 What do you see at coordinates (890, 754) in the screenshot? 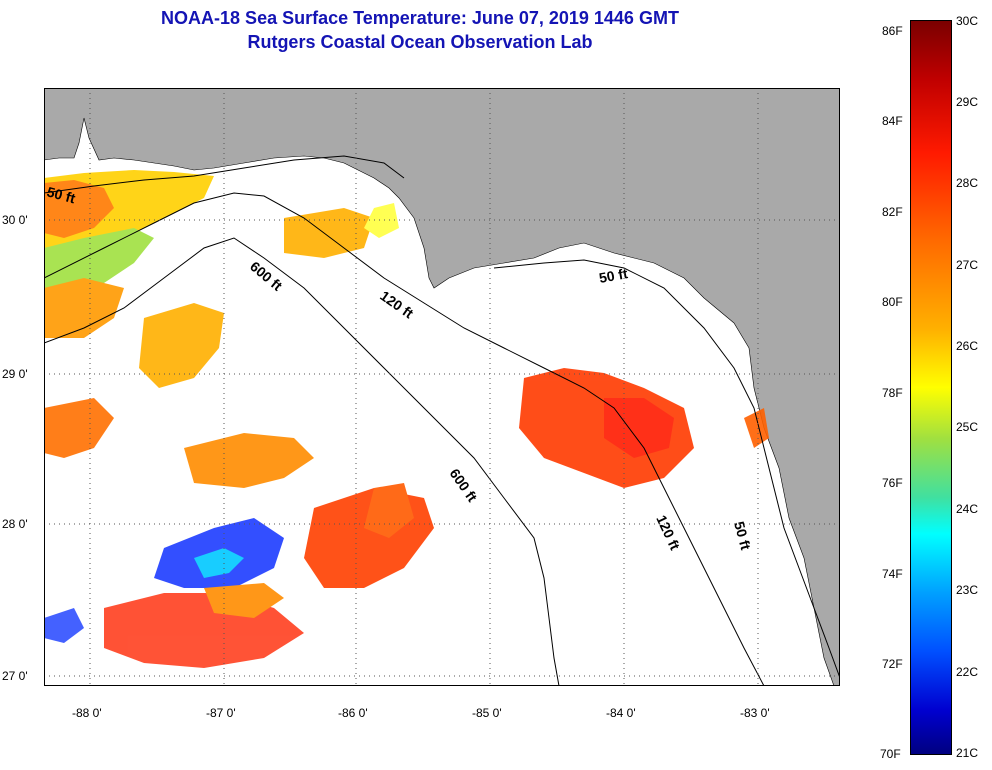
I see `colorbar-f-label: 70F` at bounding box center [890, 754].